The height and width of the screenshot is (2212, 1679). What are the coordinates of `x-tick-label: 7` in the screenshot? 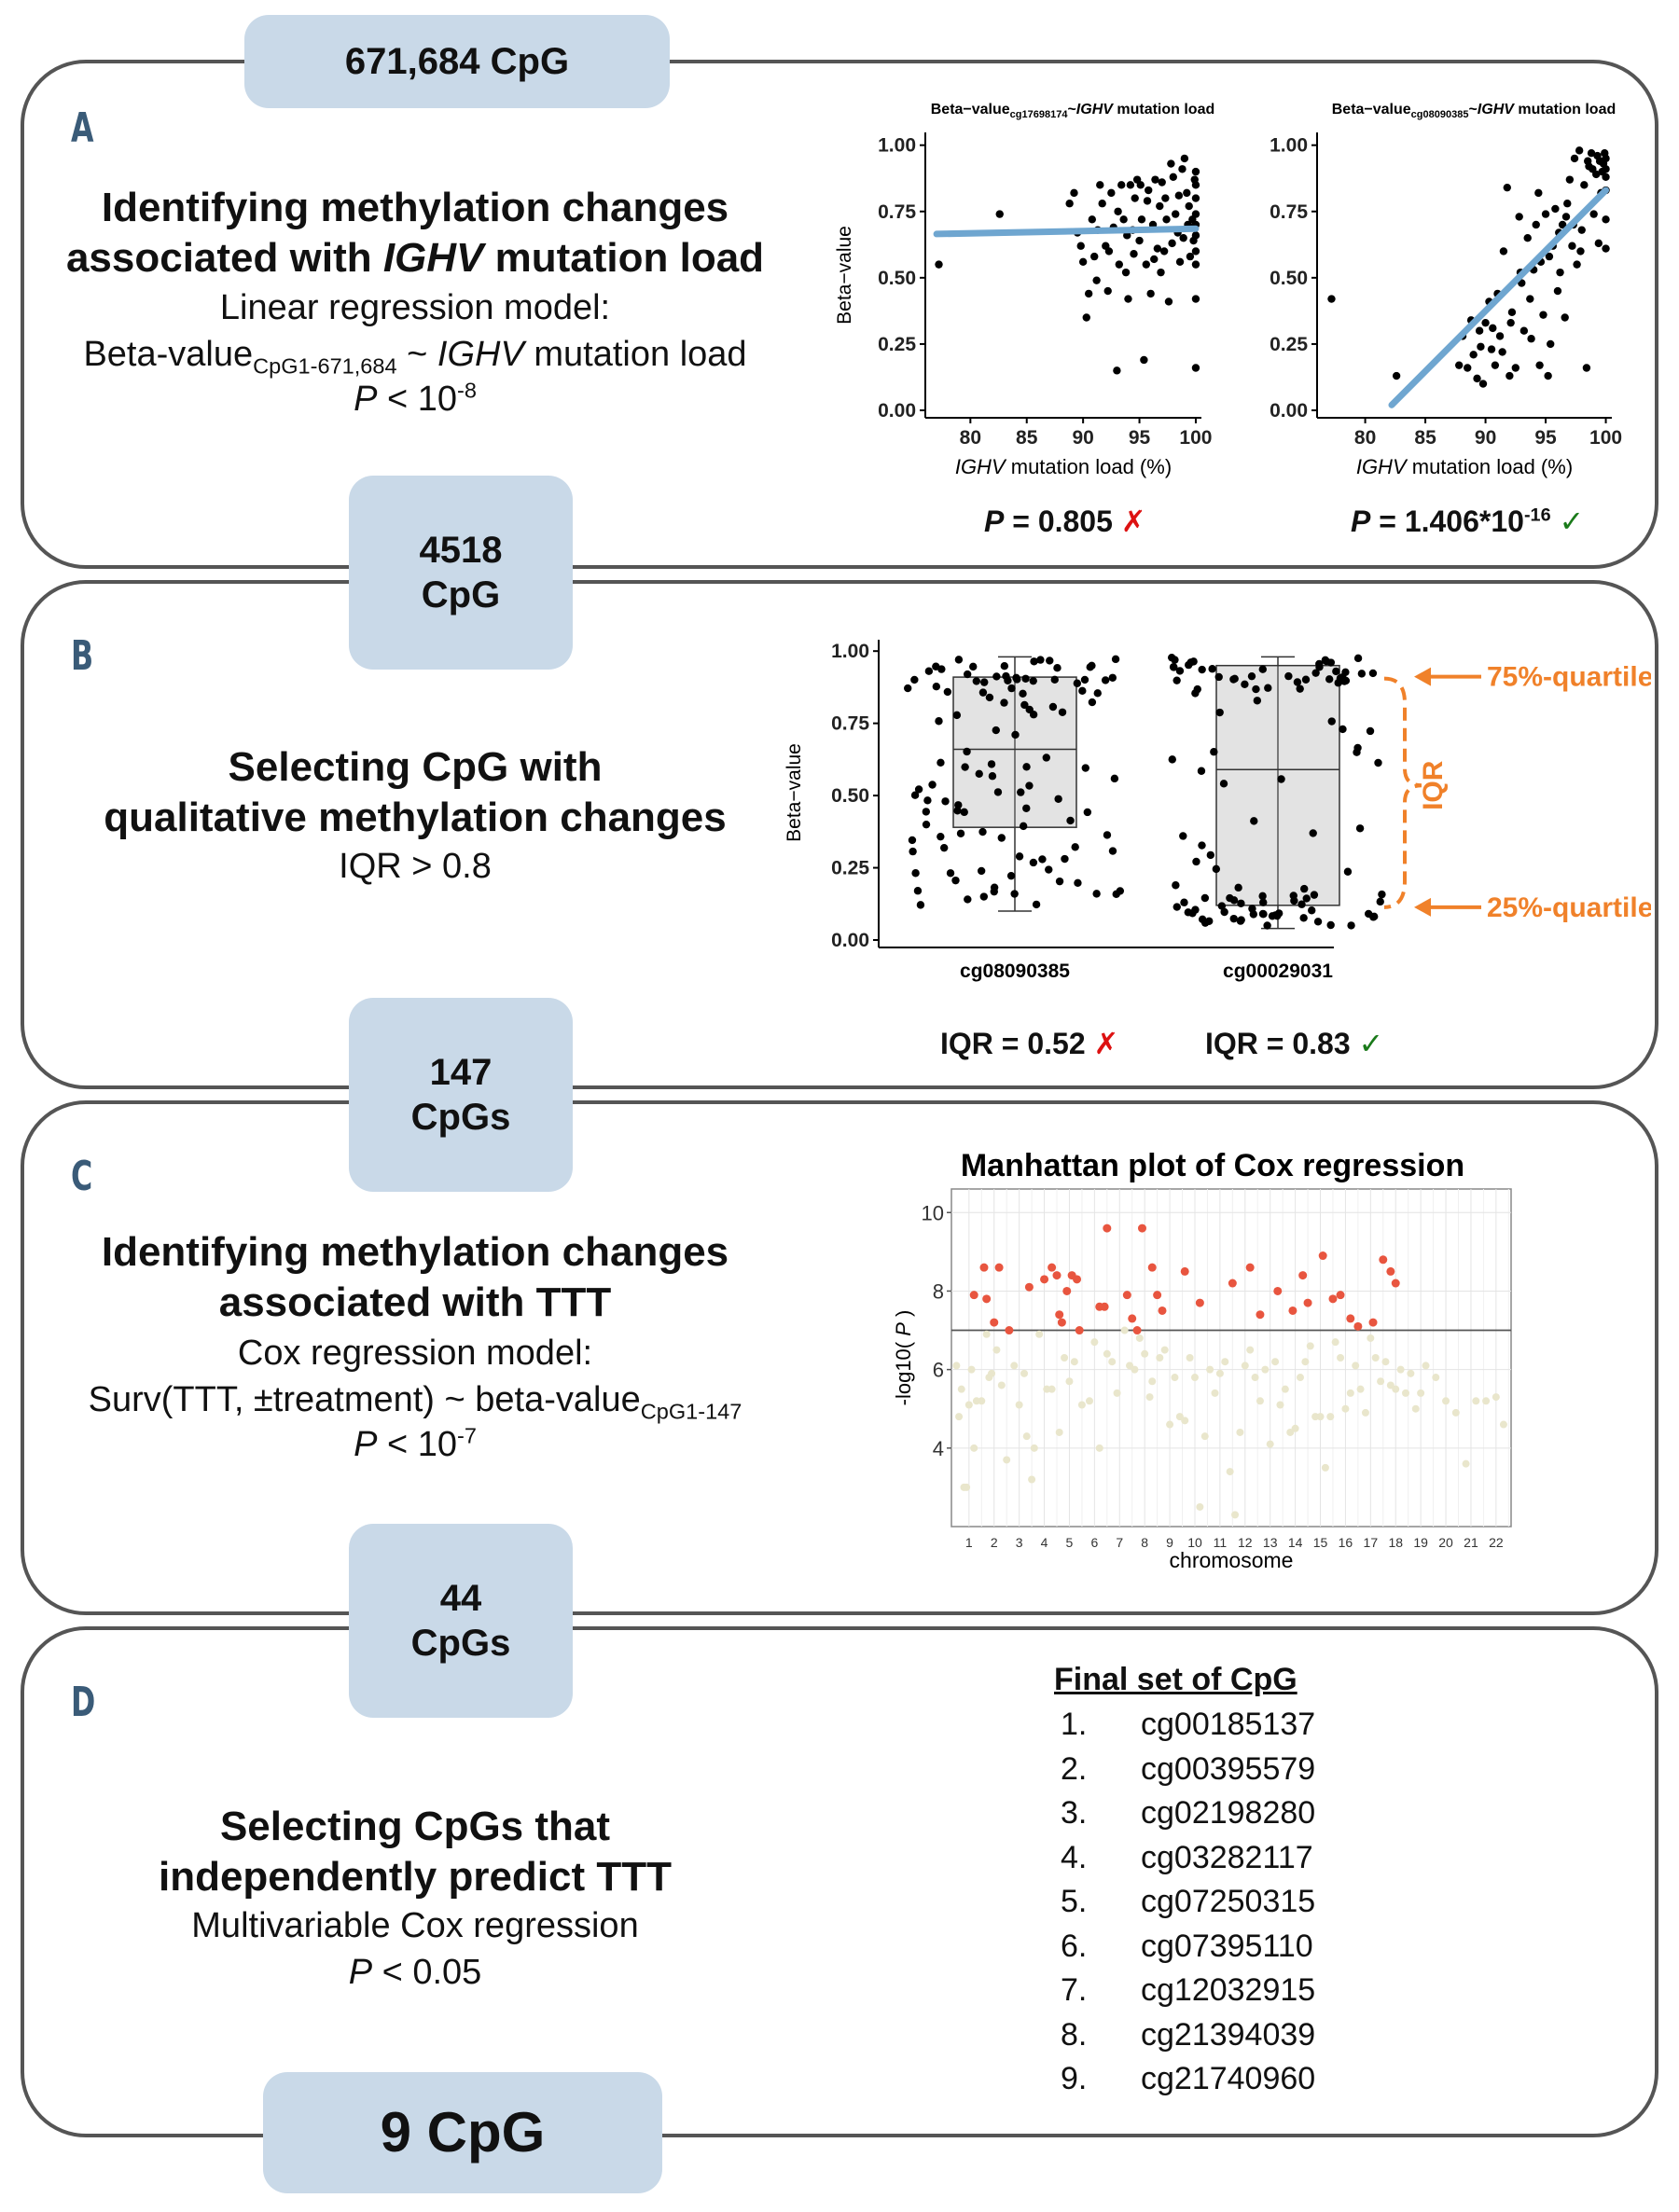 It's located at (1120, 1542).